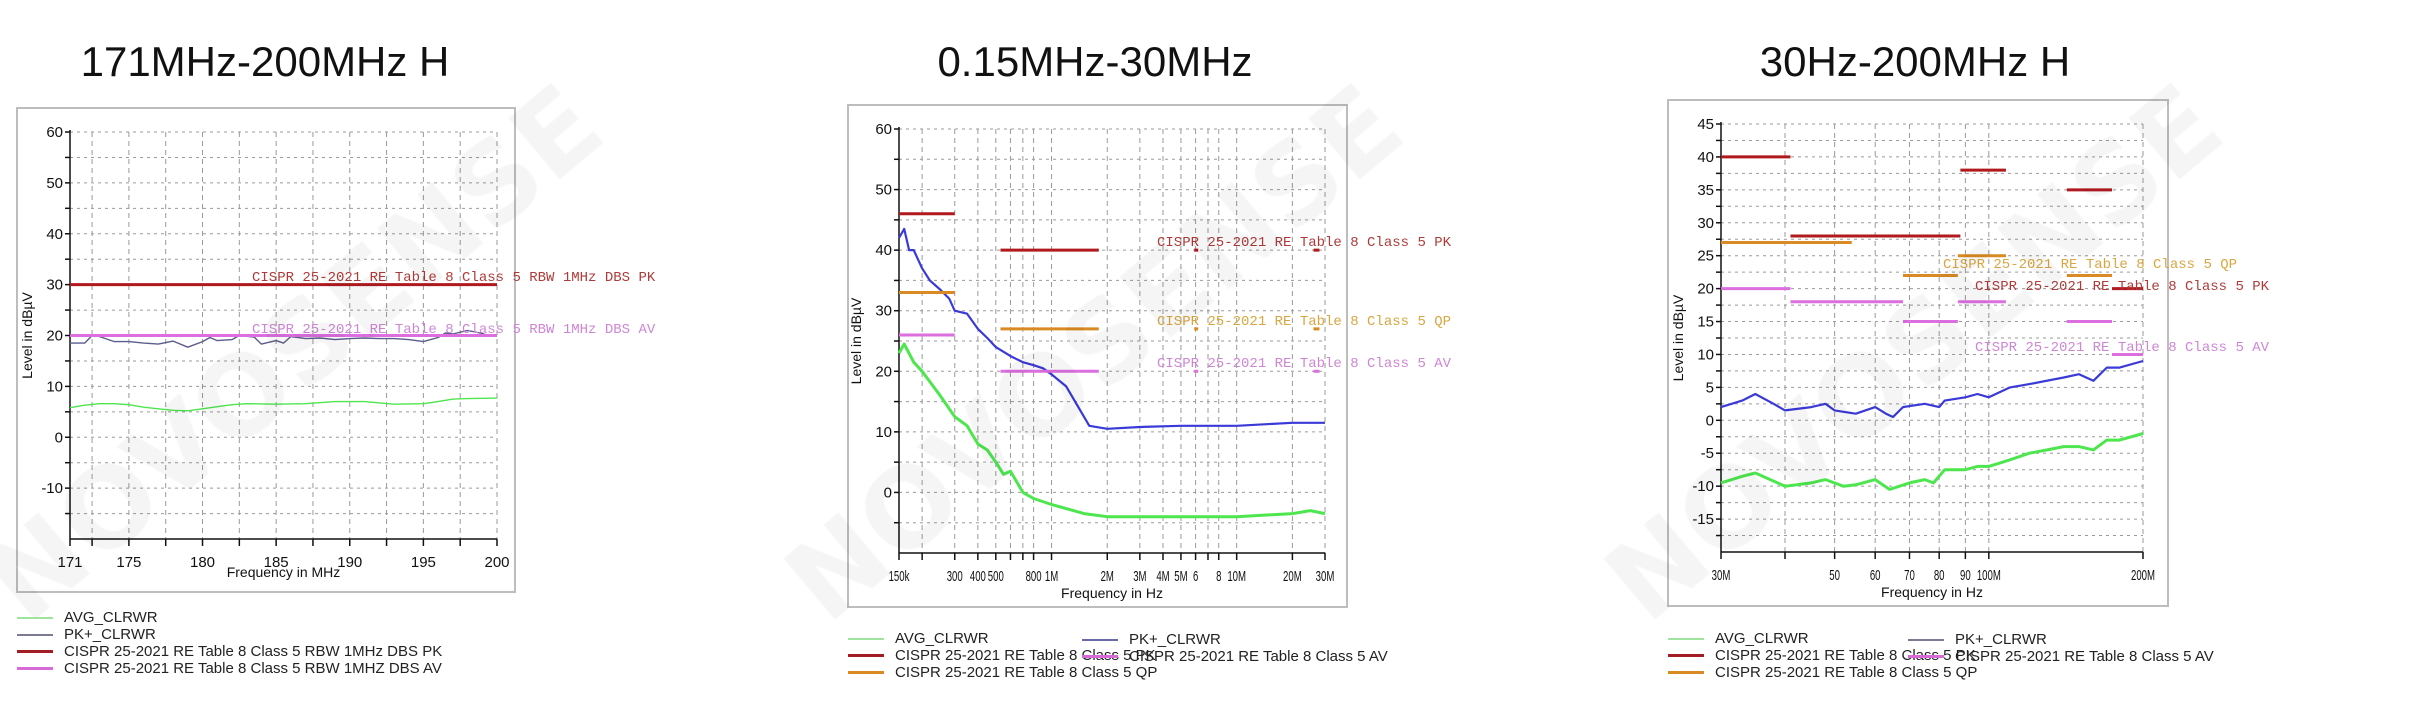  I want to click on limit-annotation: CISPR 25-2021 RE Table 8 Class 5 AV, so click(1304, 364).